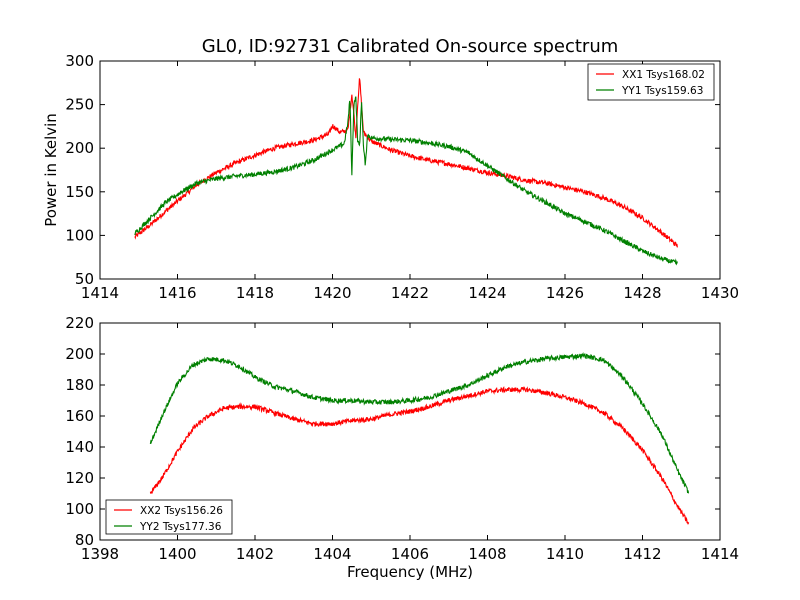 The image size is (800, 600). I want to click on x-tick-label: 1420, so click(332, 293).